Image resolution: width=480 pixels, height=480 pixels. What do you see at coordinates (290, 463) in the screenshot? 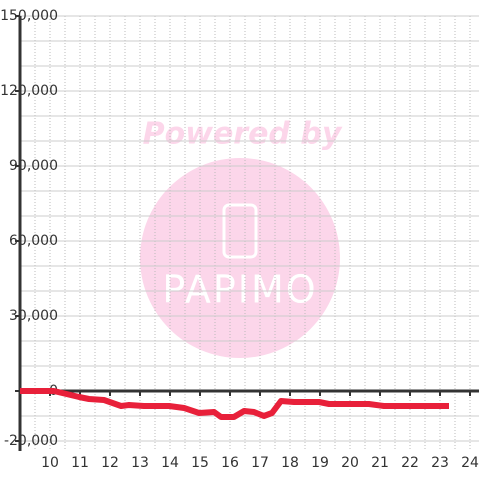
I see `x-tick-label: 18` at bounding box center [290, 463].